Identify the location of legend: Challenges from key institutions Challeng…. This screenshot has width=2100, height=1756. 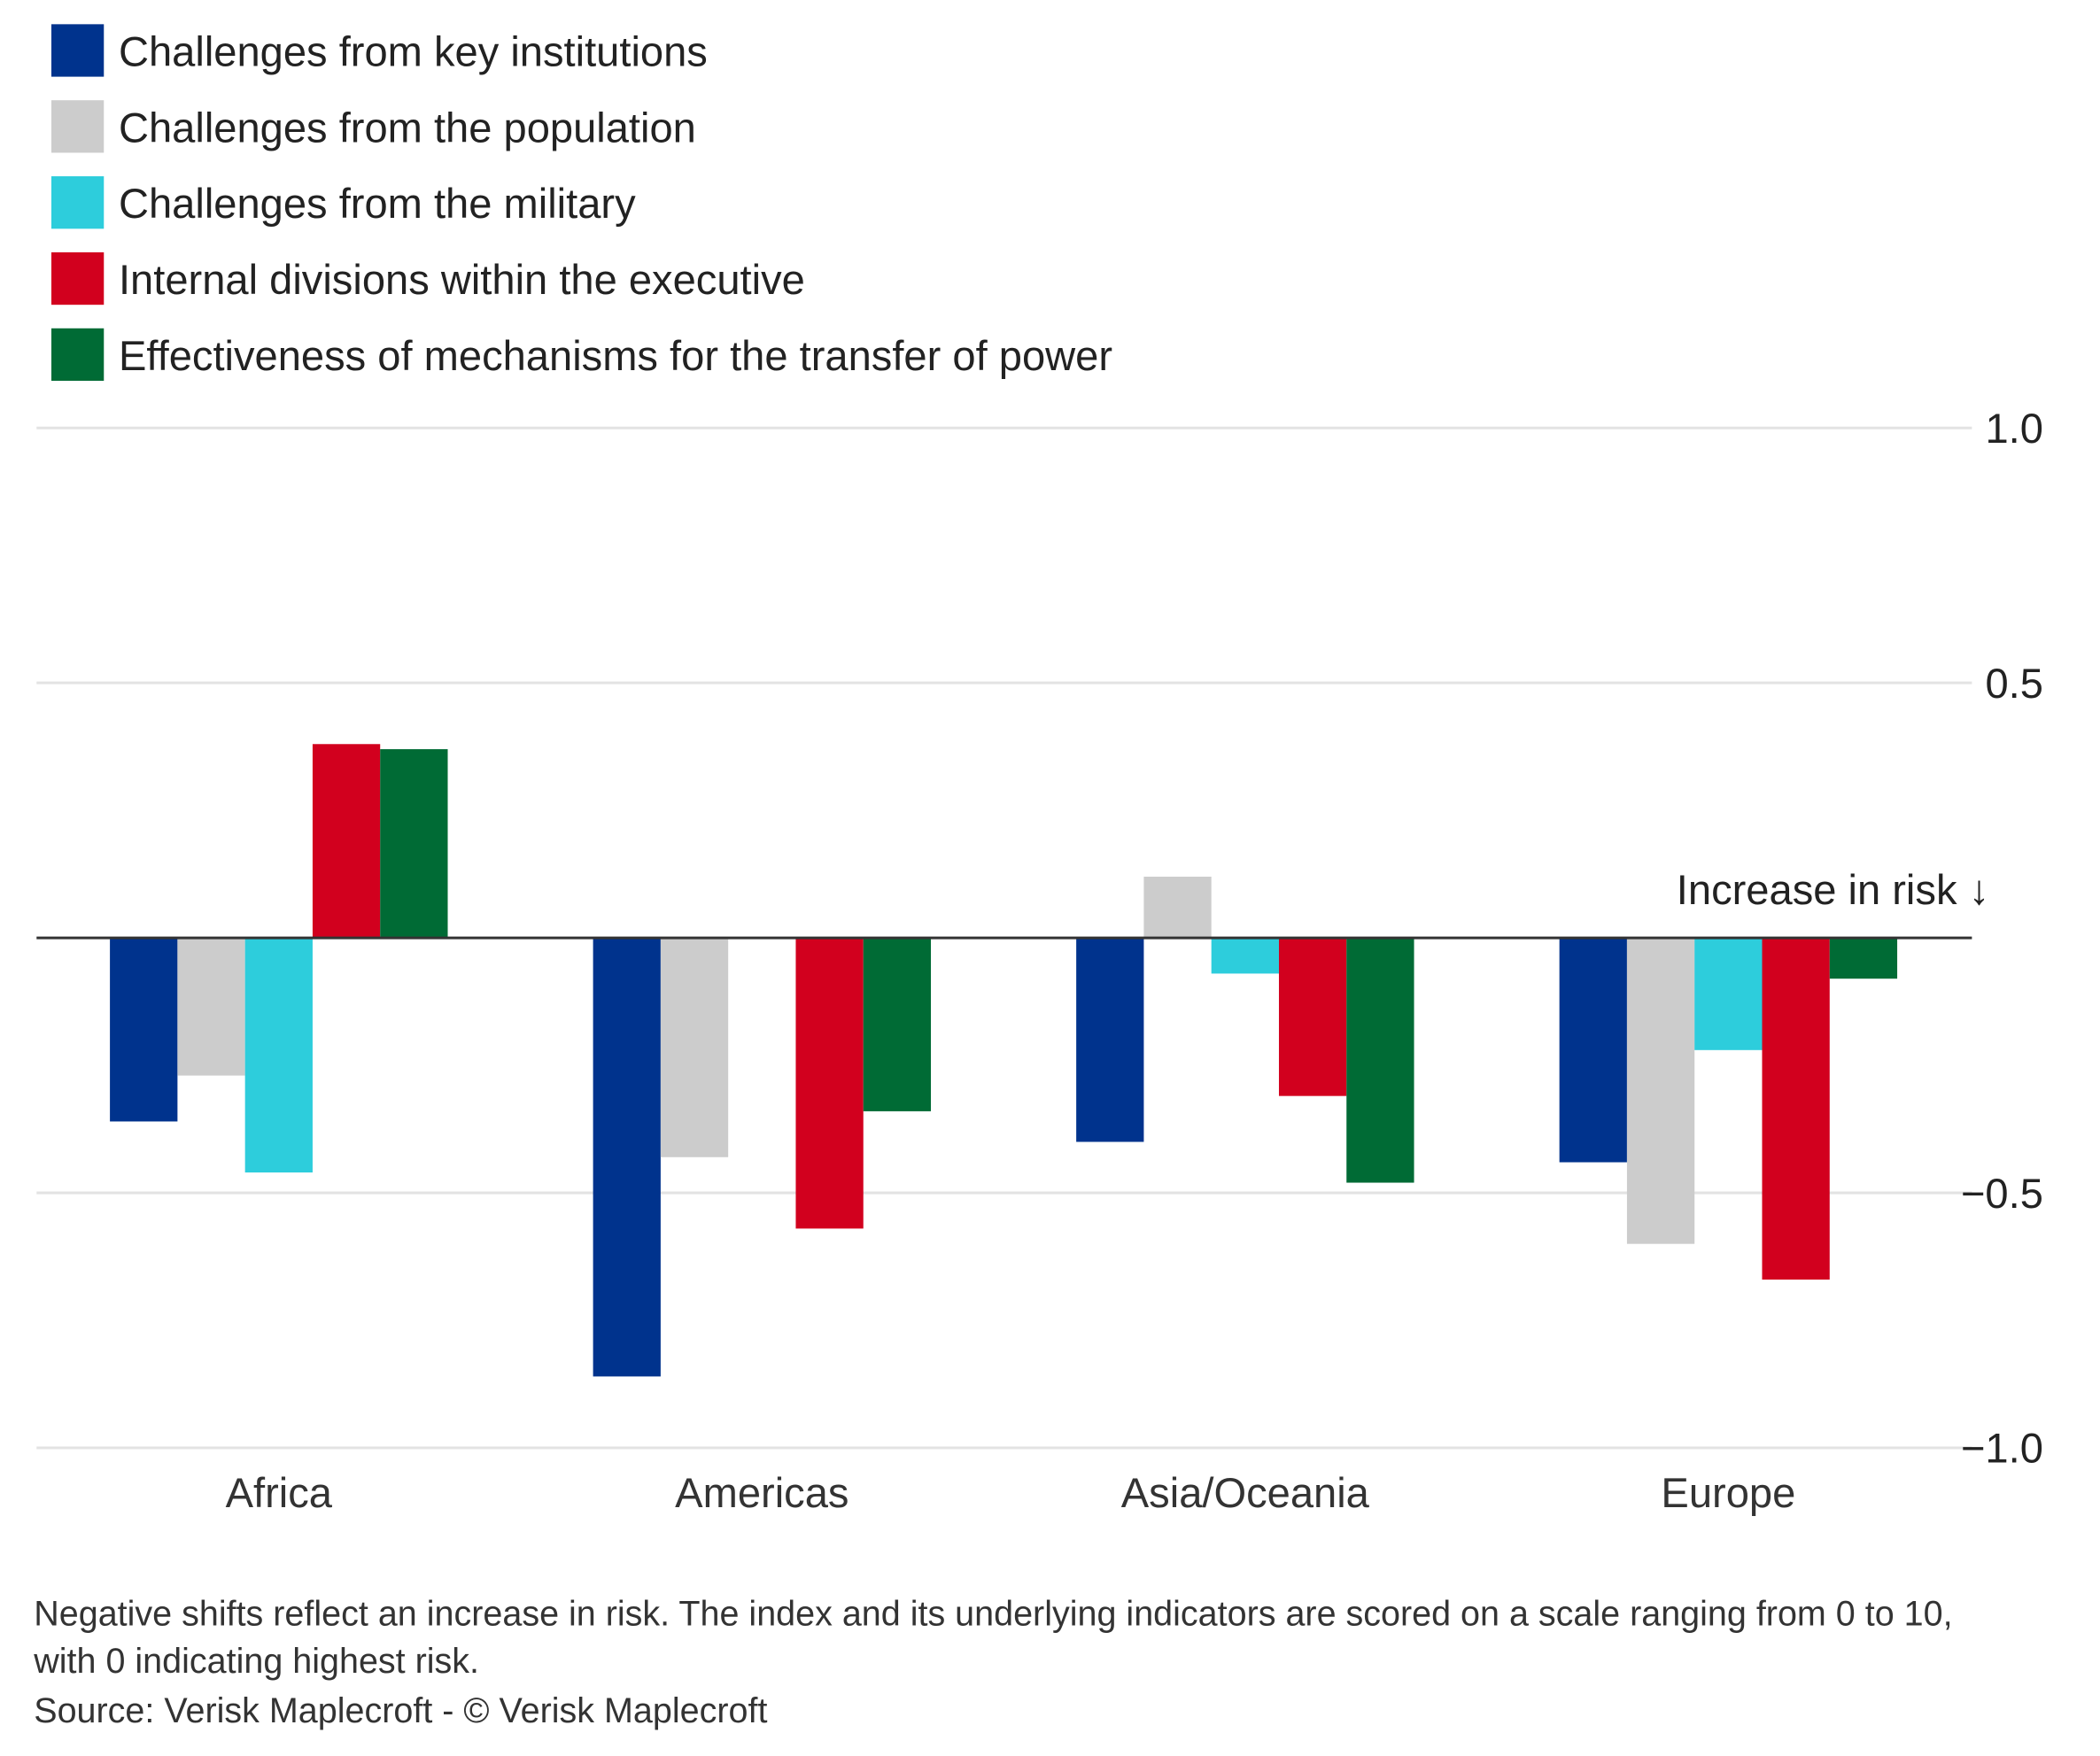
(581, 203).